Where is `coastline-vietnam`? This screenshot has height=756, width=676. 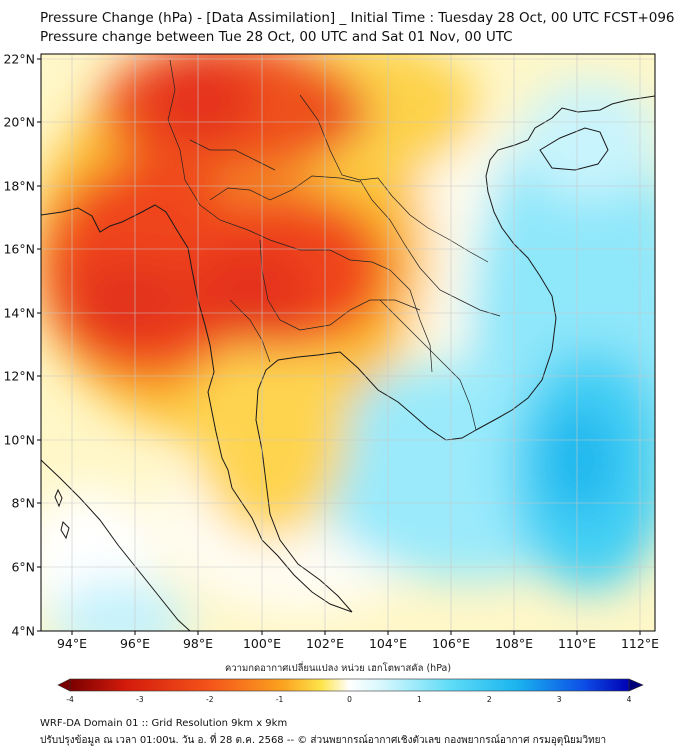
coastline-vietnam is located at coordinates (516, 287).